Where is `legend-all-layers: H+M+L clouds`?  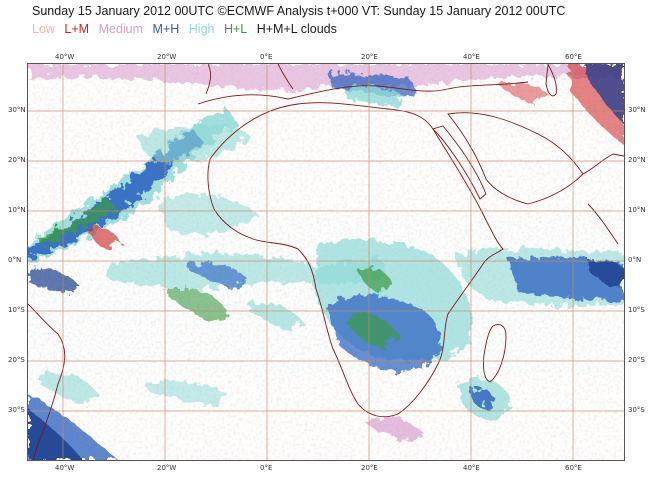 legend-all-layers: H+M+L clouds is located at coordinates (296, 29).